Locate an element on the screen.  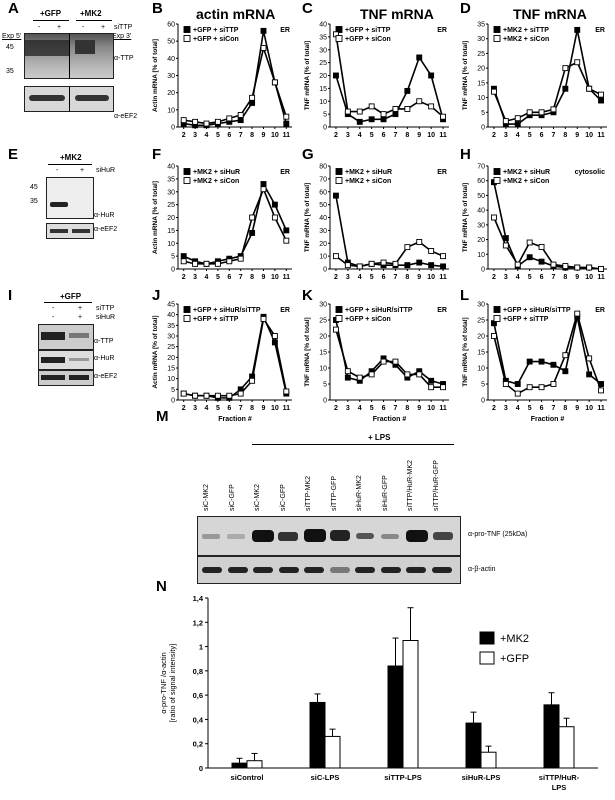
i-antibody-eef2: α-eEF2 is located at coordinates (106, 376).